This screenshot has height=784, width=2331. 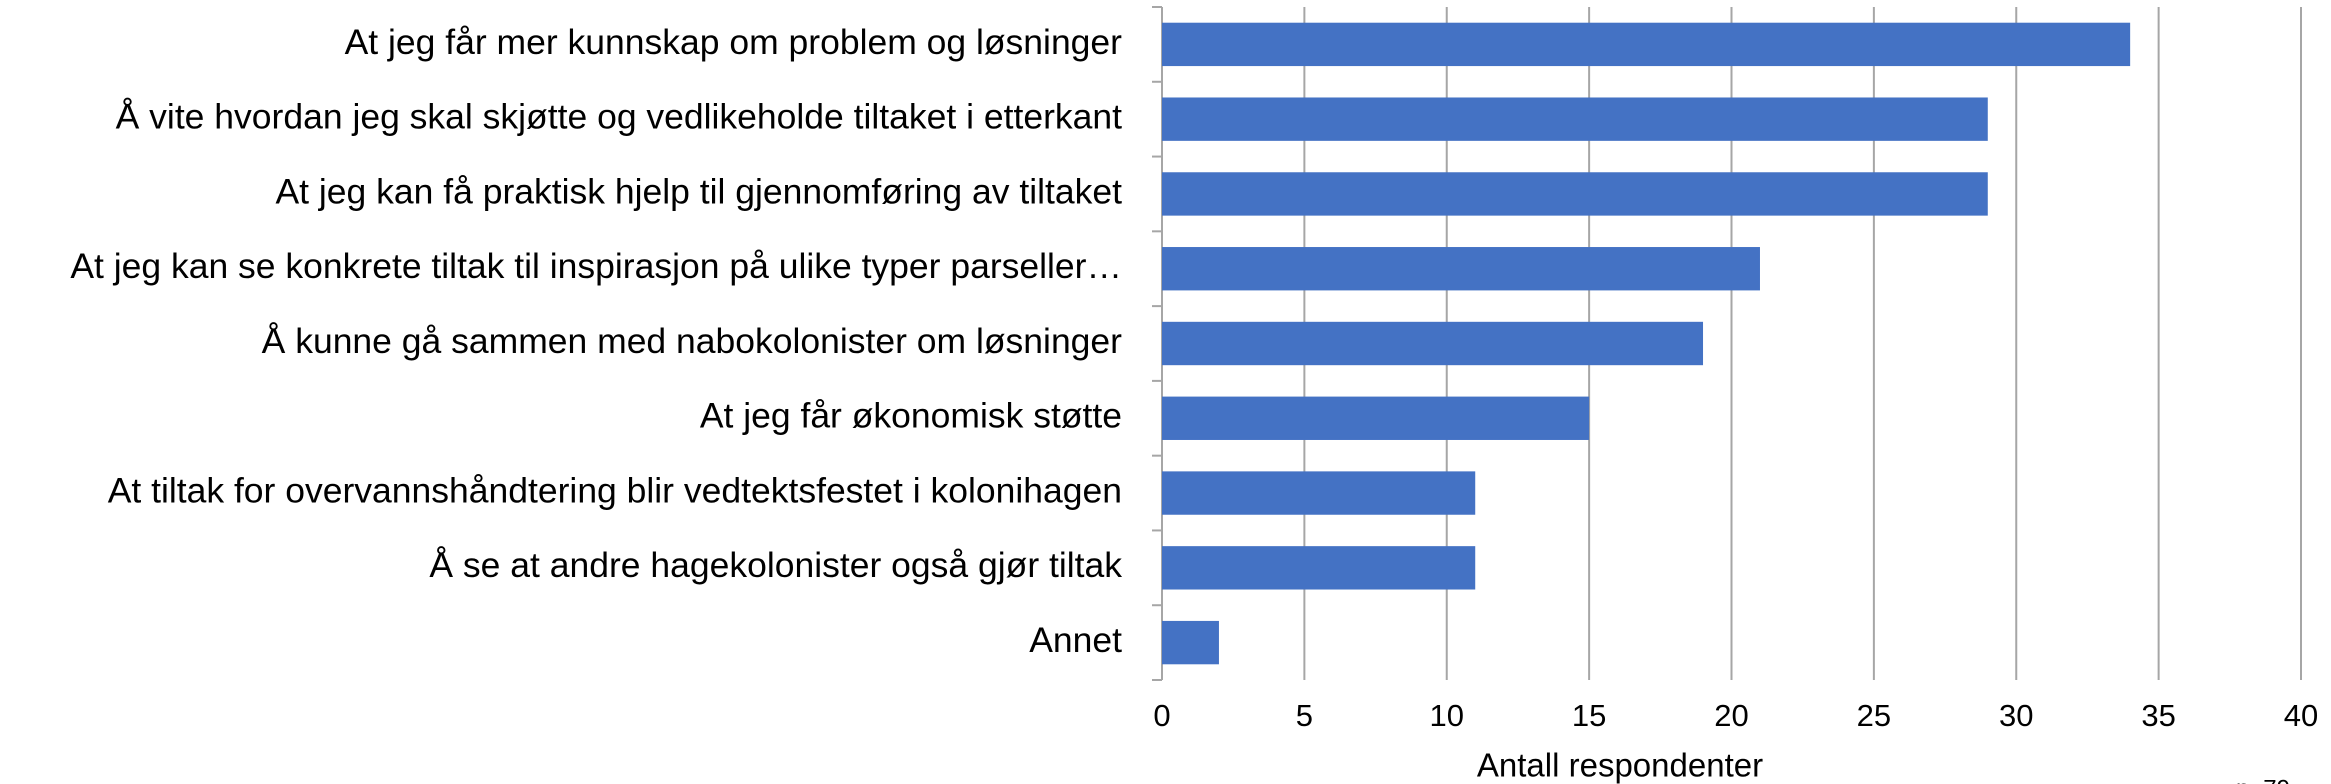 I want to click on x-tick-label: 15, so click(x=1589, y=715).